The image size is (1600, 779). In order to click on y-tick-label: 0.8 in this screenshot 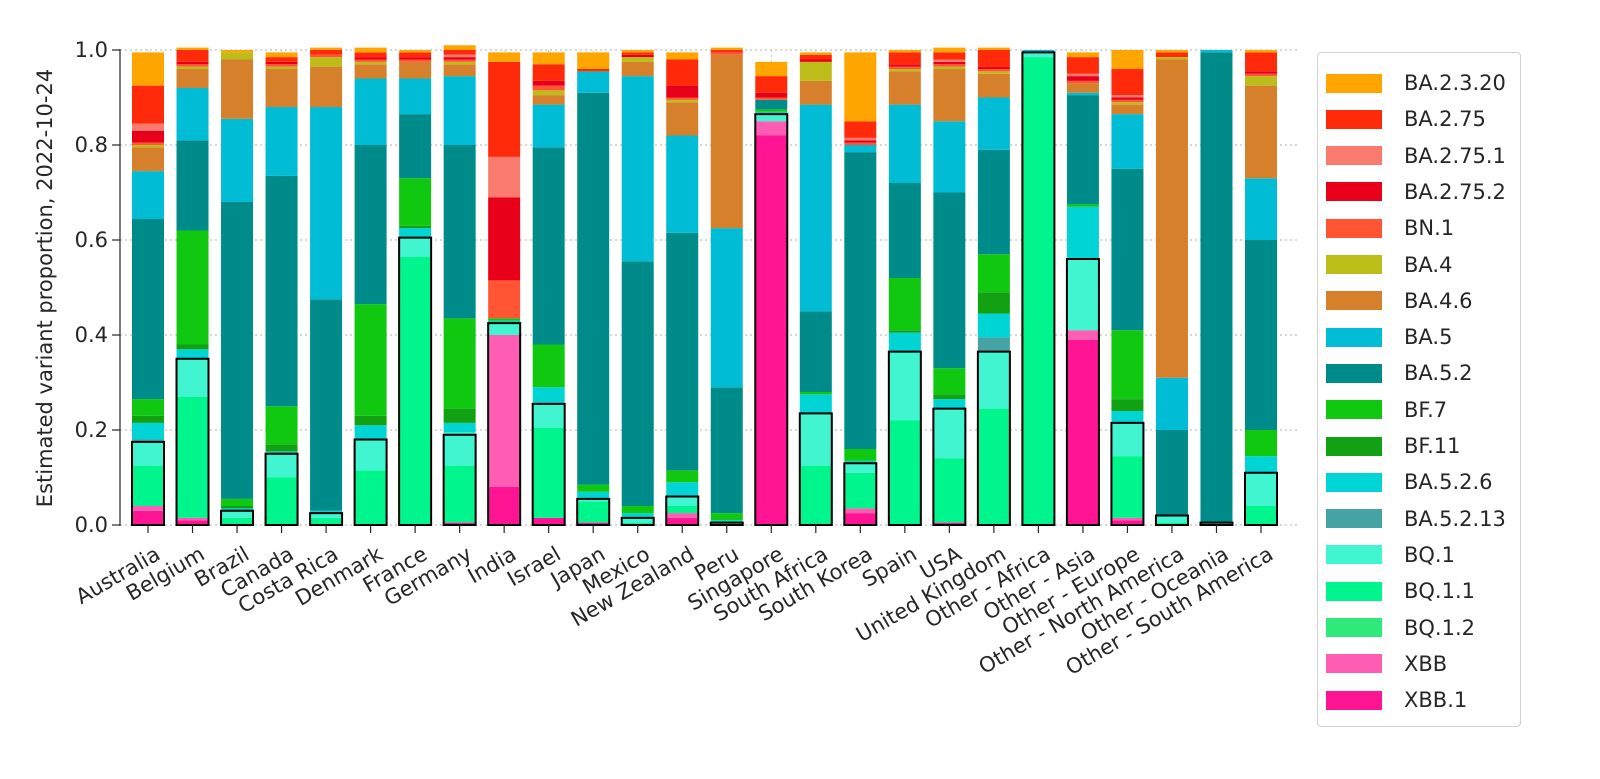, I will do `click(91, 145)`.